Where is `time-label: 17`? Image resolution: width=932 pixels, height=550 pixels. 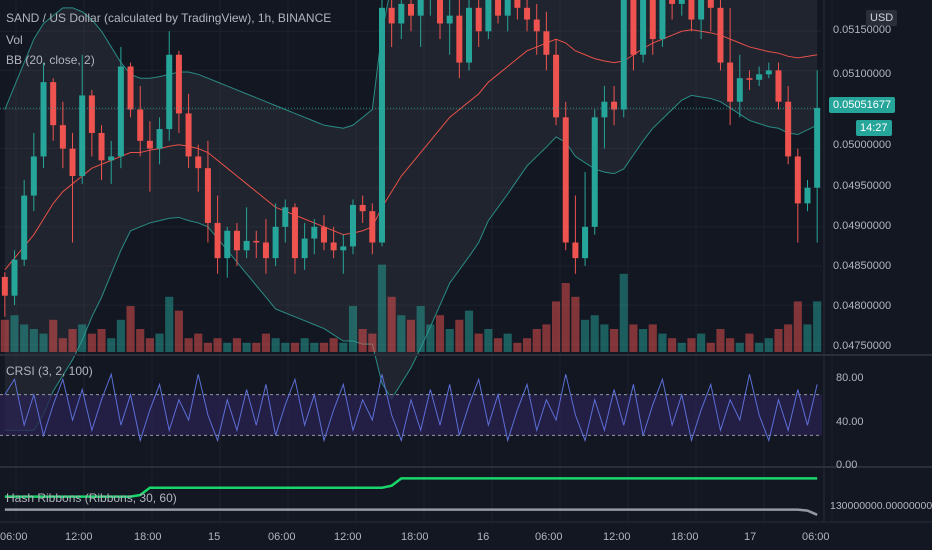
time-label: 17 is located at coordinates (750, 537).